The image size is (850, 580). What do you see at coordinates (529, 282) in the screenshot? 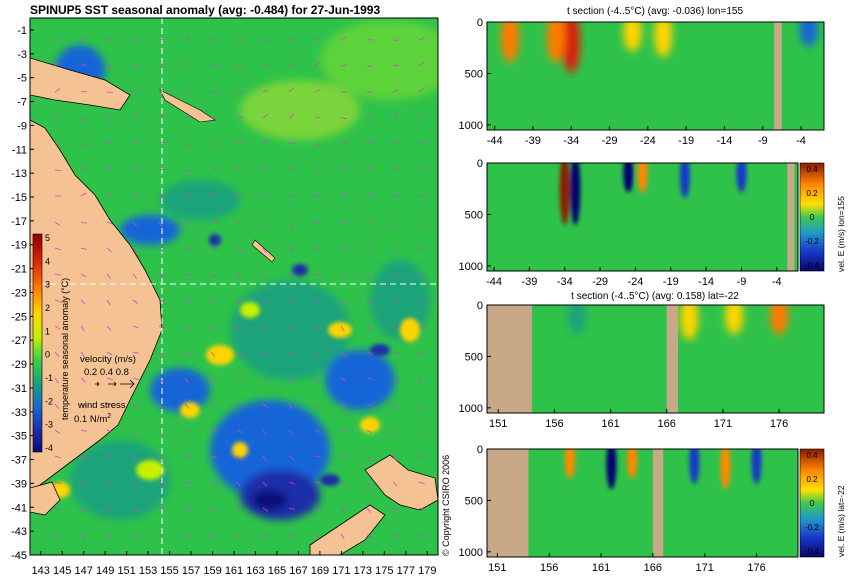
I see `section-x-tick: -39` at bounding box center [529, 282].